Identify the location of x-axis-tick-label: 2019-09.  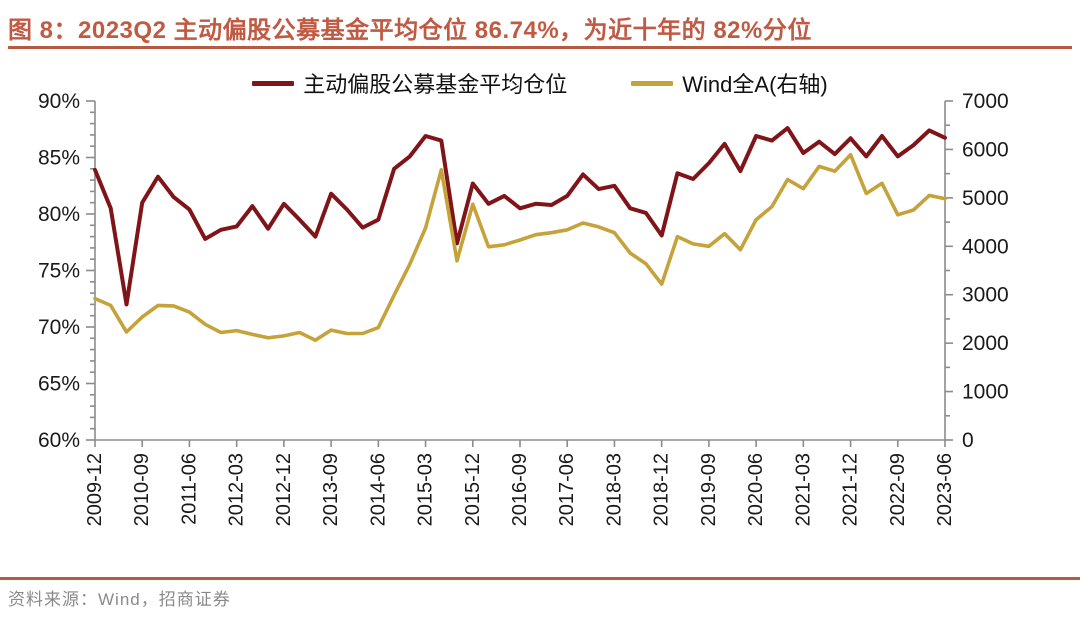
(709, 489).